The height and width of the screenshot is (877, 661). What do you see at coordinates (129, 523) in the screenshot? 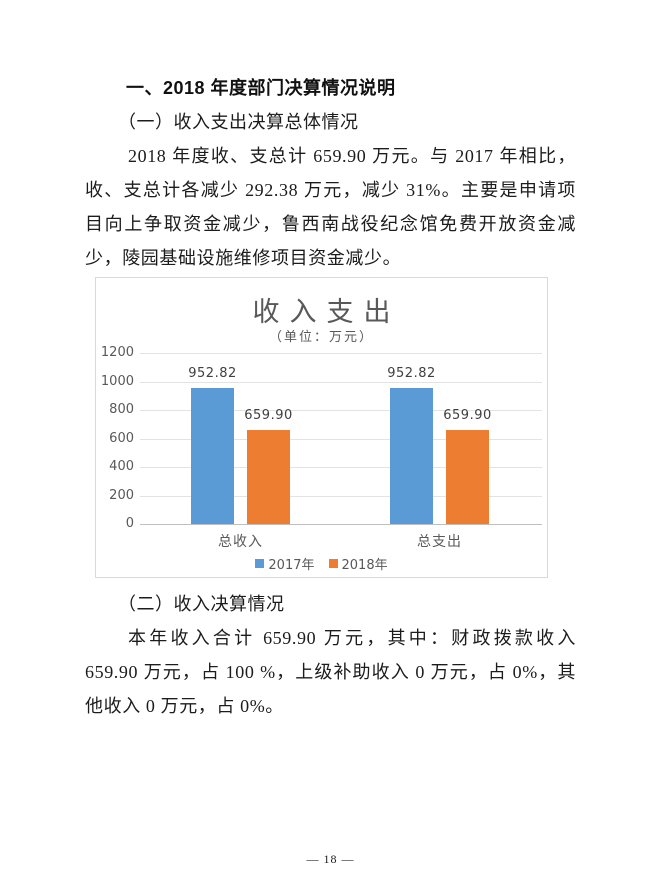
I see `y-tick-label: 0` at bounding box center [129, 523].